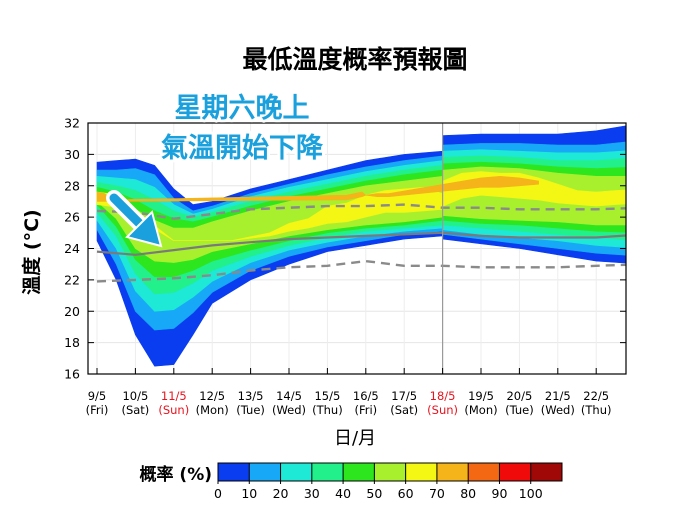  I want to click on colorbar: 0 10 20 30 40 50 60 70 80 90 100, so click(388, 481).